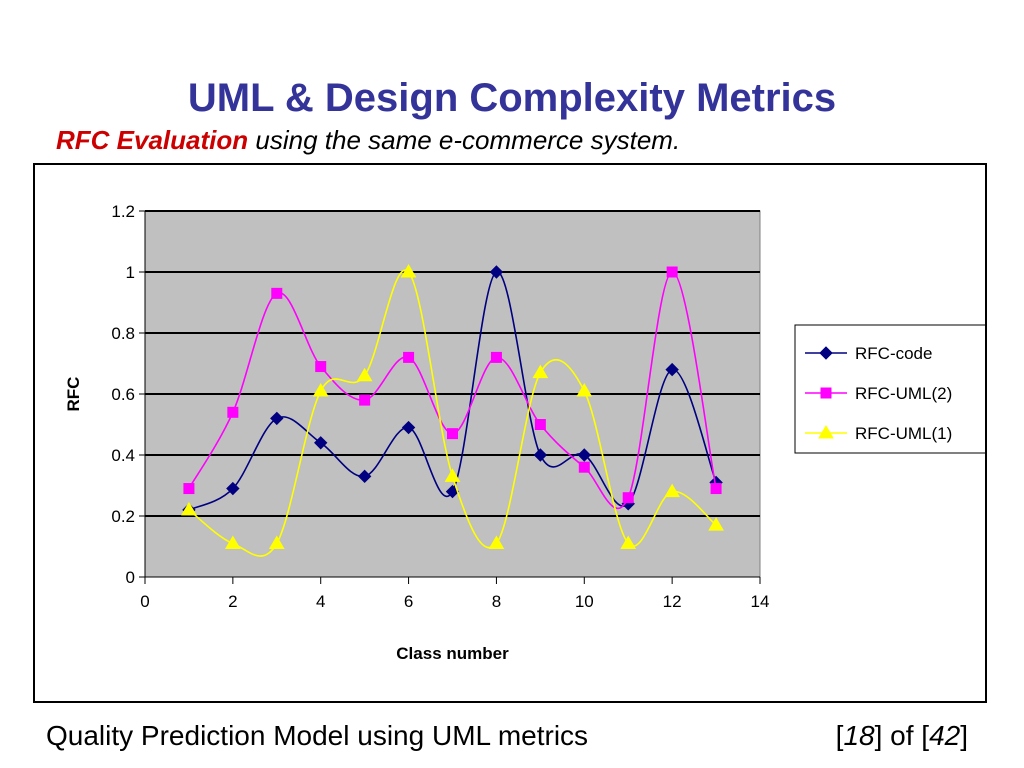 This screenshot has width=1024, height=768. I want to click on page-separator: ] of [, so click(902, 735).